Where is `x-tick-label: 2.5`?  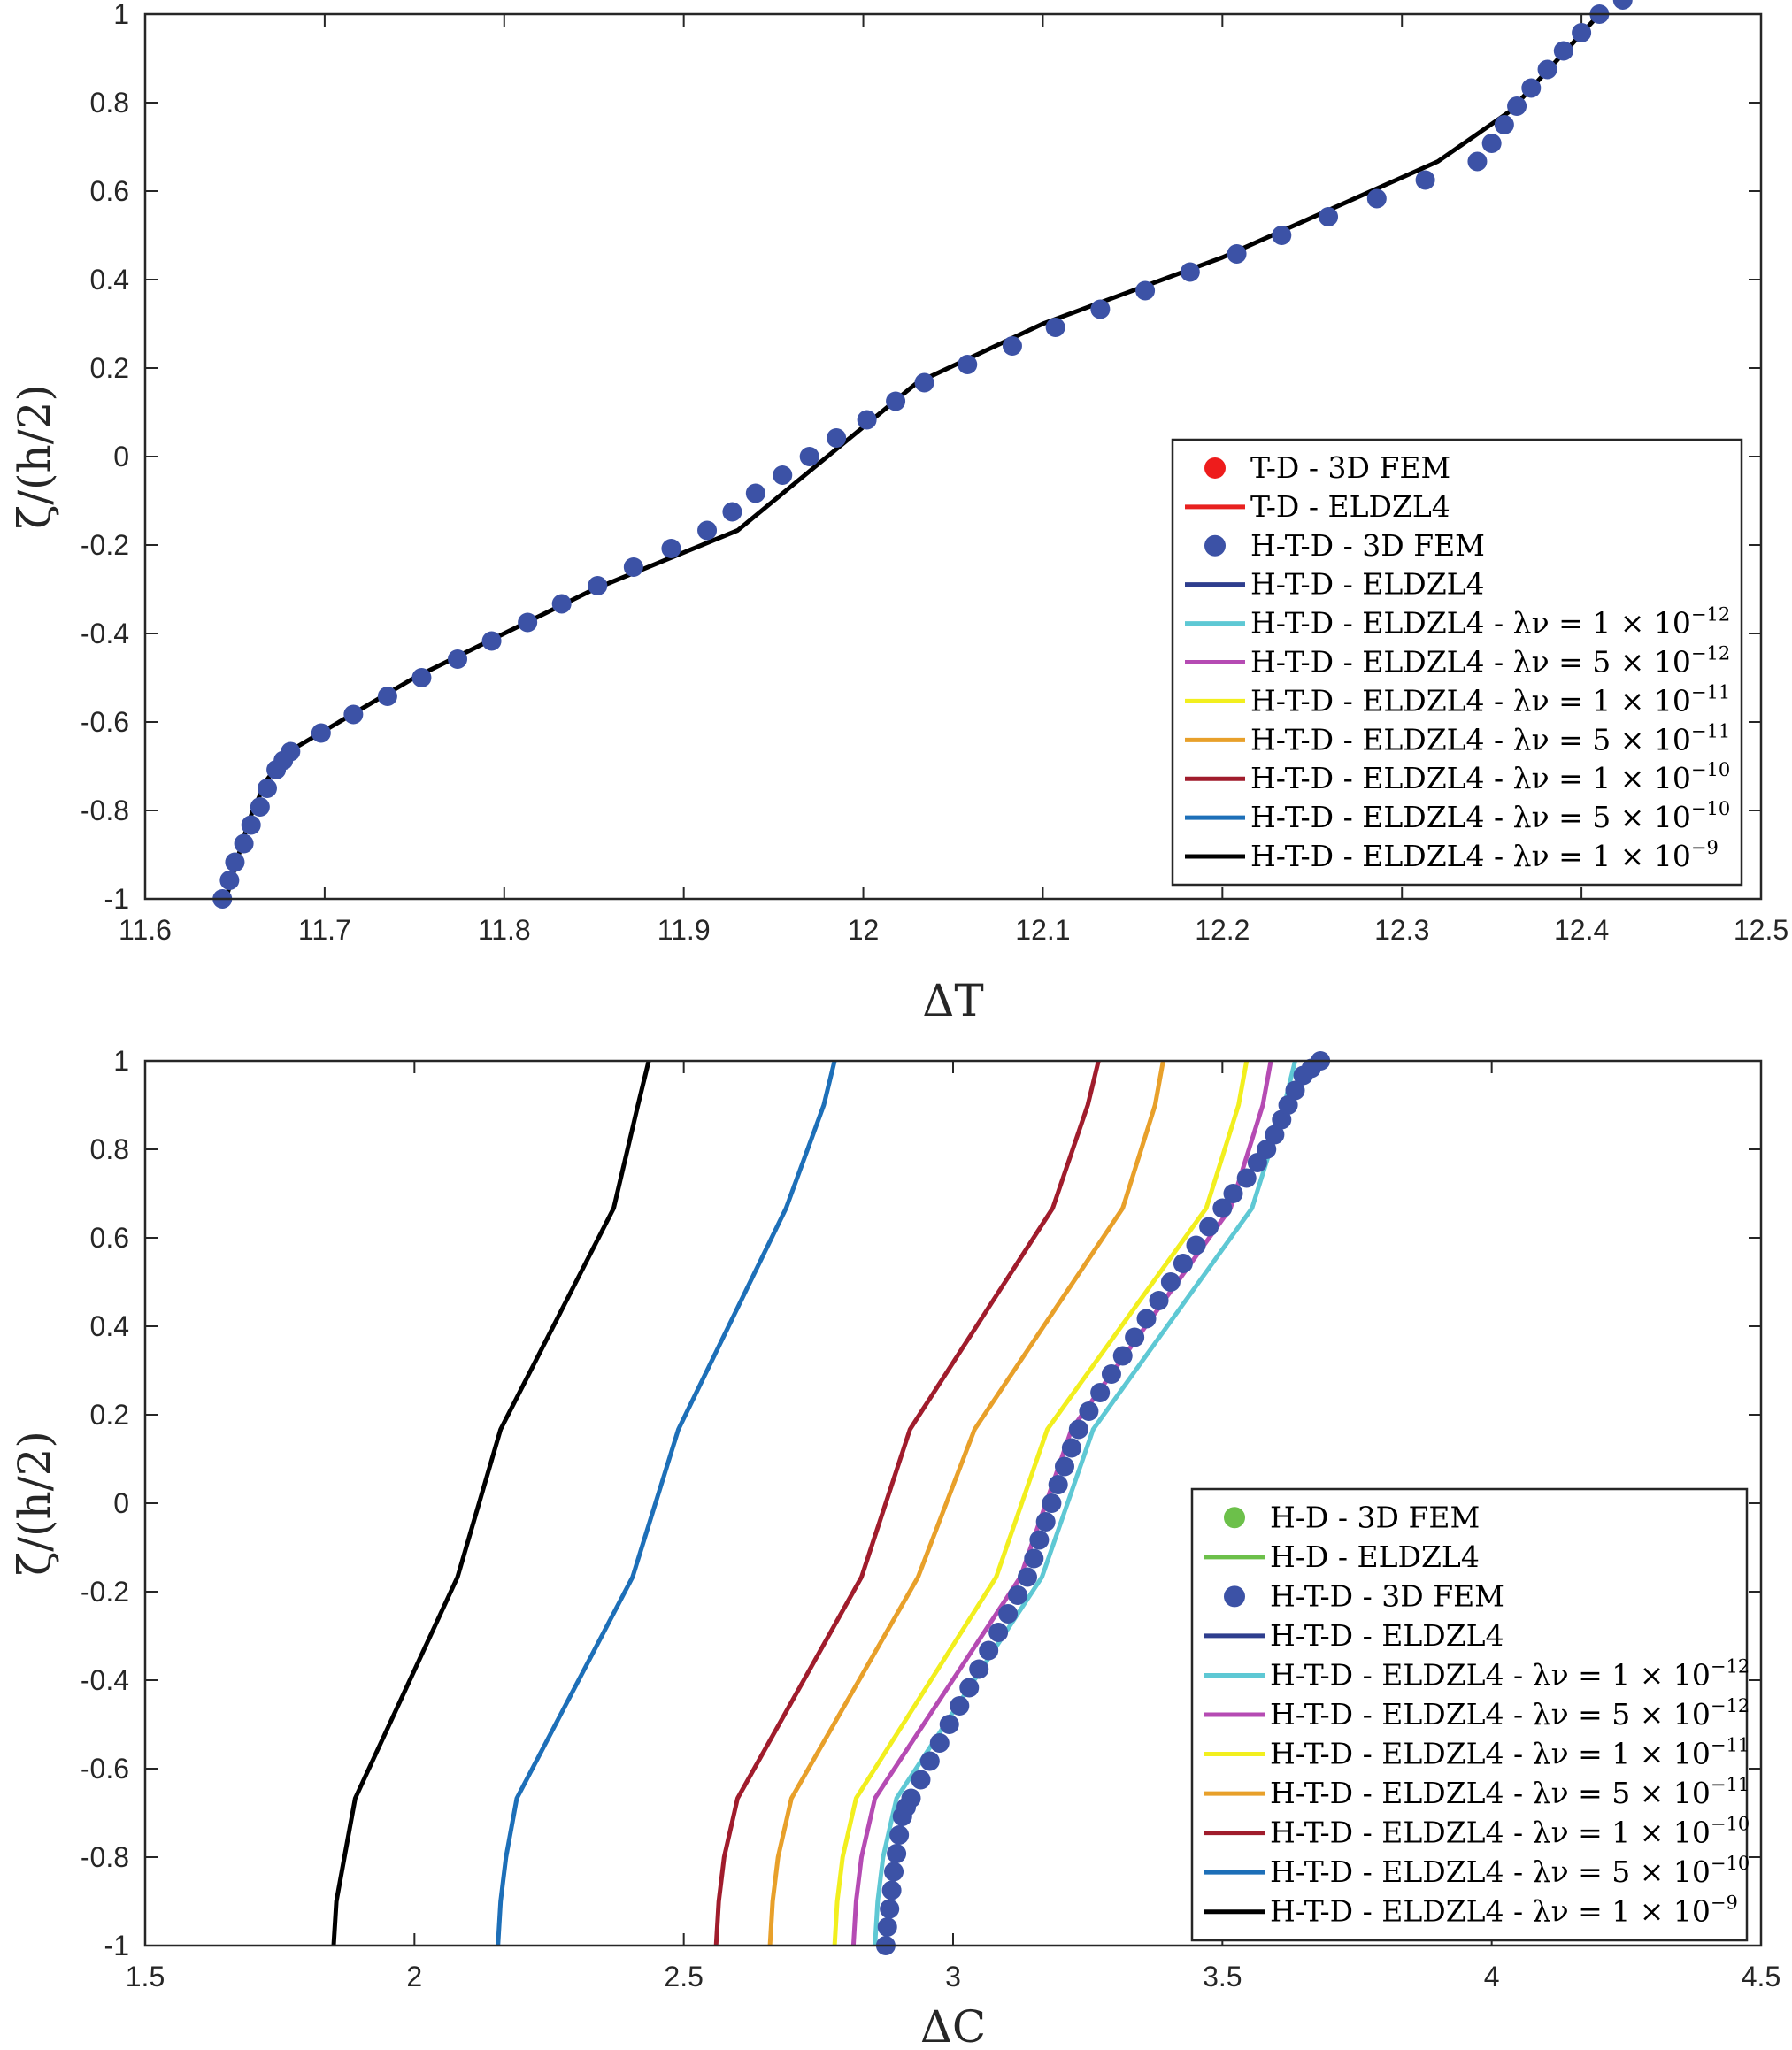
x-tick-label: 2.5 is located at coordinates (683, 1976).